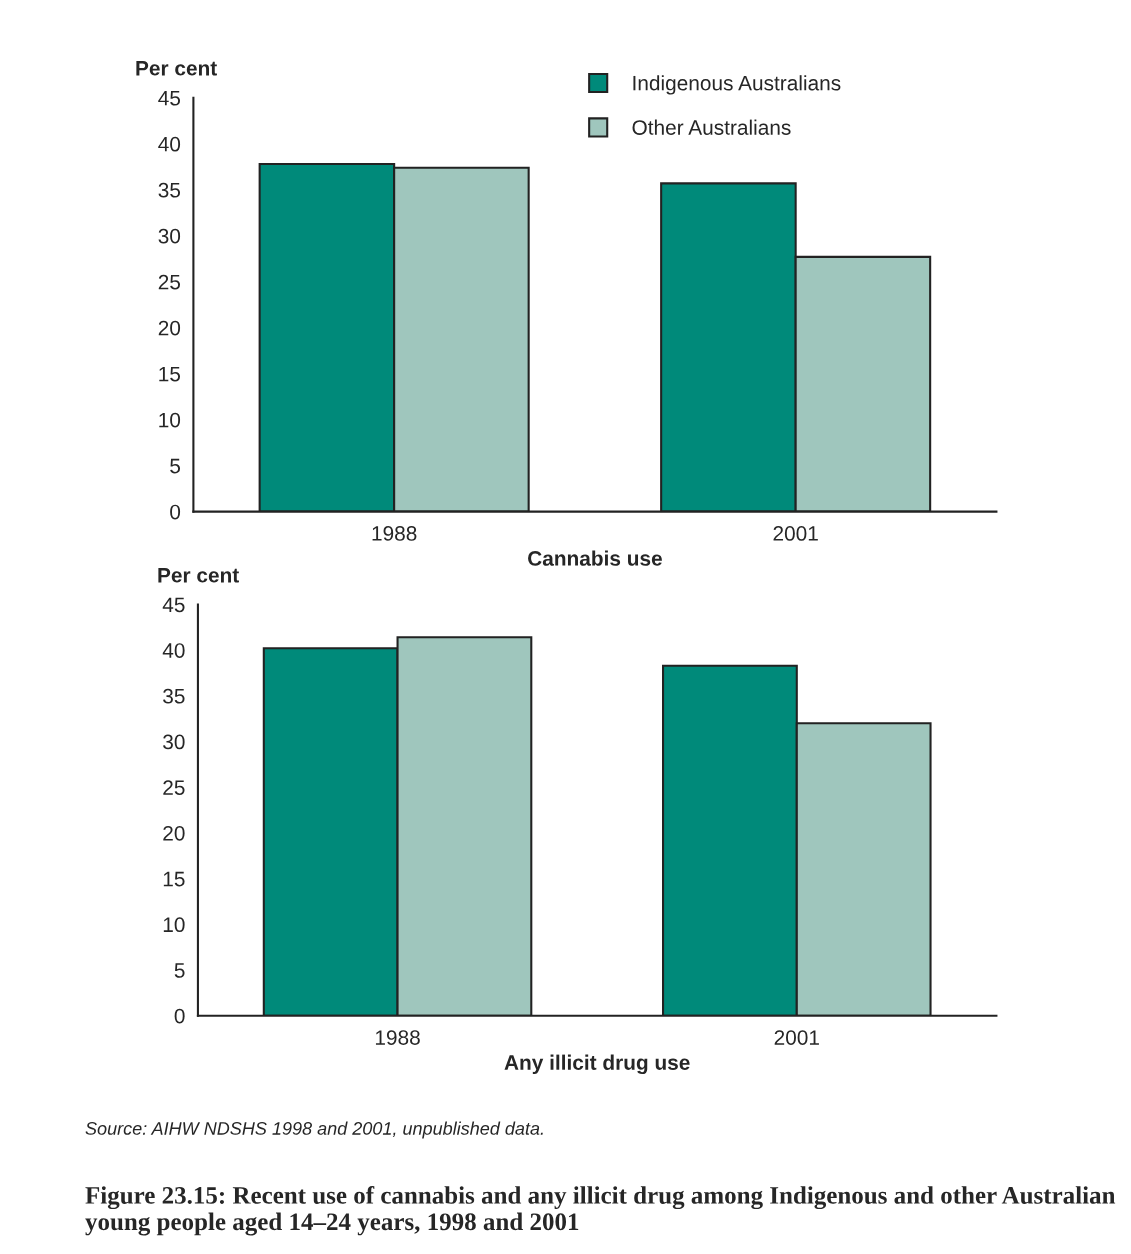 This screenshot has height=1254, width=1131. Describe the element at coordinates (711, 127) in the screenshot. I see `legend-label: Other Australians` at that location.